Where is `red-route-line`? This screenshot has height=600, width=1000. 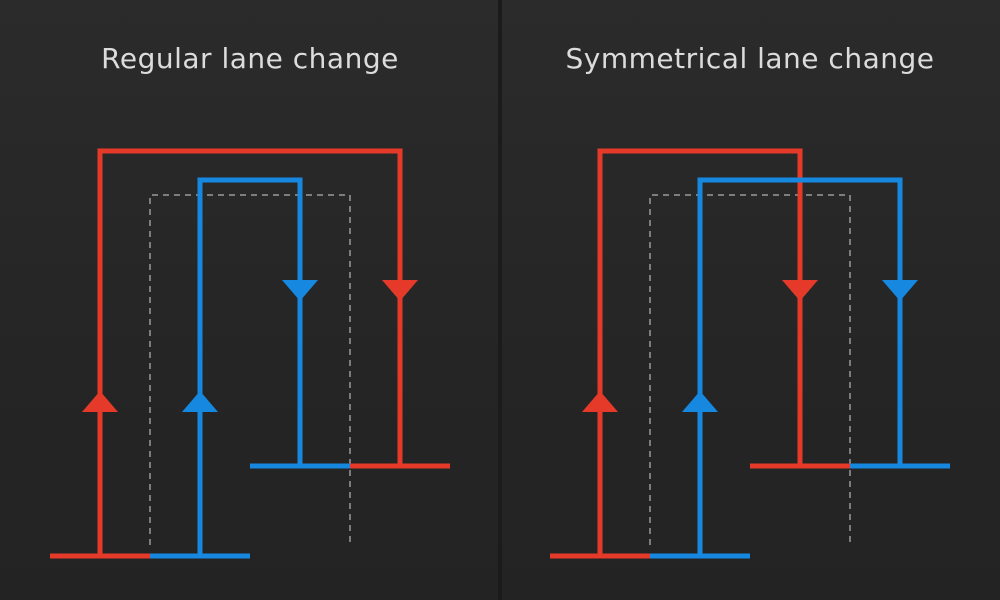 red-route-line is located at coordinates (700, 351).